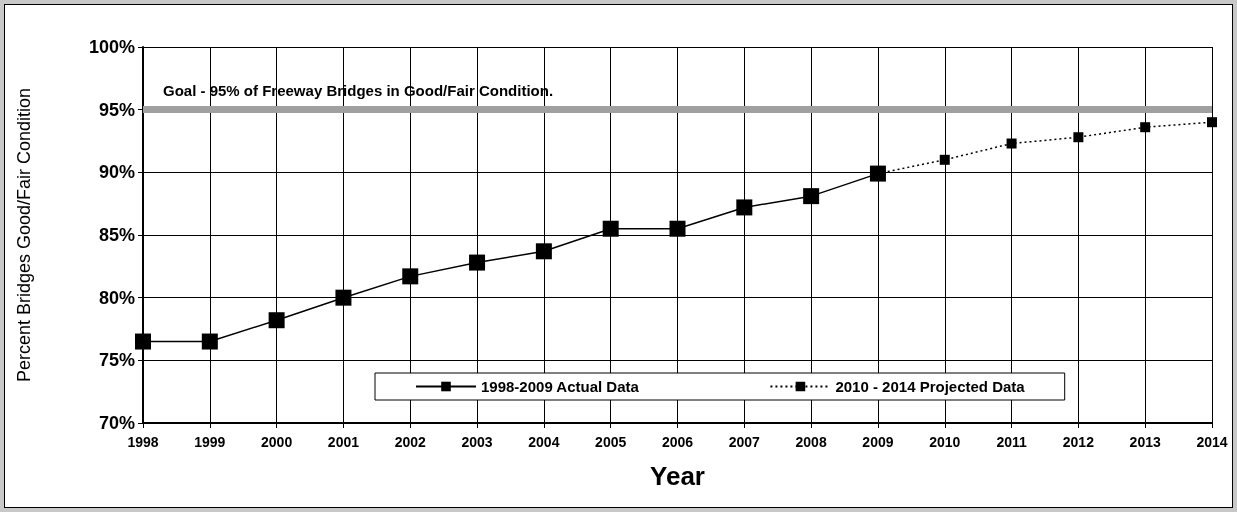  What do you see at coordinates (143, 442) in the screenshot?
I see `x-tick-label: 1998` at bounding box center [143, 442].